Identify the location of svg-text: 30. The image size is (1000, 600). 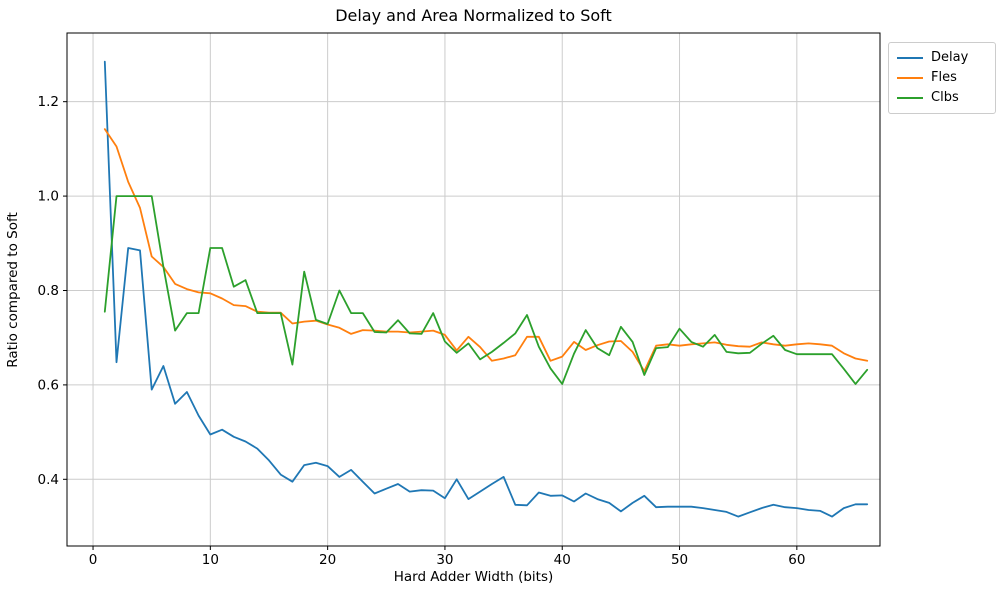
(444, 560).